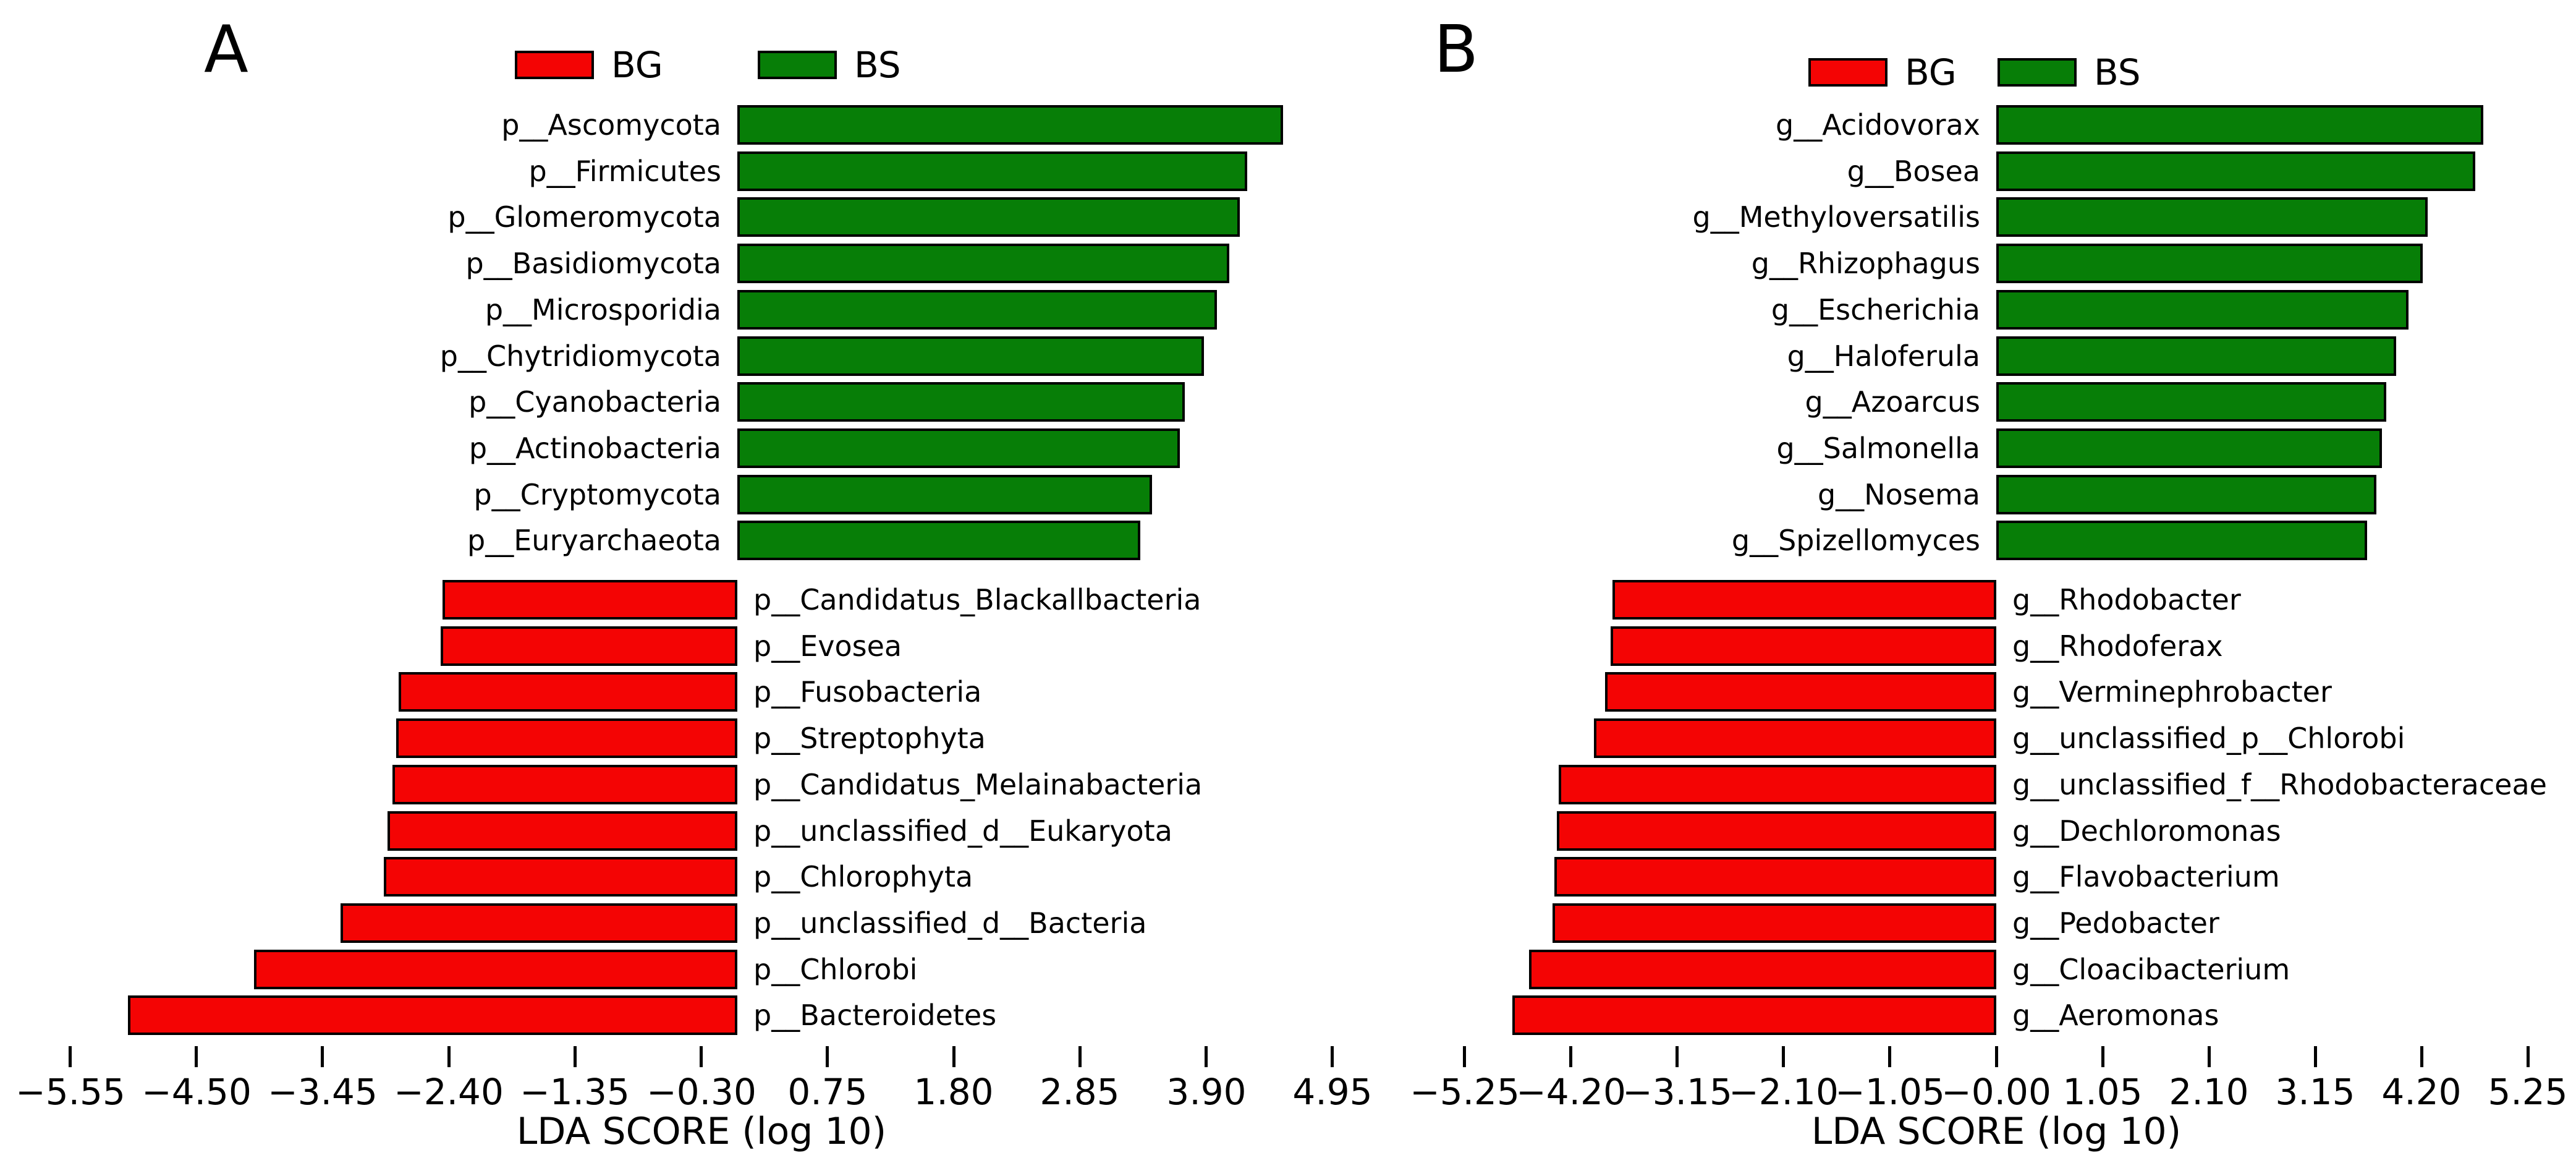  Describe the element at coordinates (827, 646) in the screenshot. I see `bar-label-p__Evosea: p__Evosea` at that location.